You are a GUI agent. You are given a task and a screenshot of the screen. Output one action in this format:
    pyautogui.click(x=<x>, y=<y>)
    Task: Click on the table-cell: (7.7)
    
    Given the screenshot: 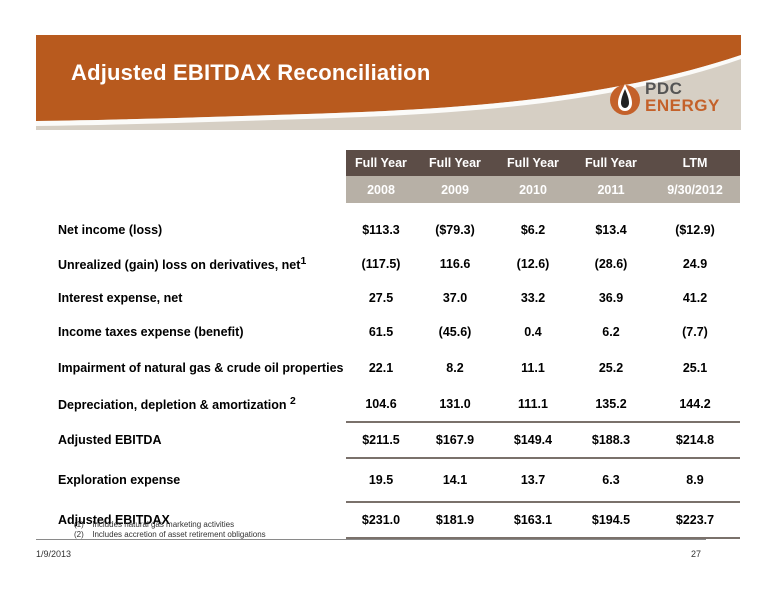 What is the action you would take?
    pyautogui.click(x=695, y=332)
    